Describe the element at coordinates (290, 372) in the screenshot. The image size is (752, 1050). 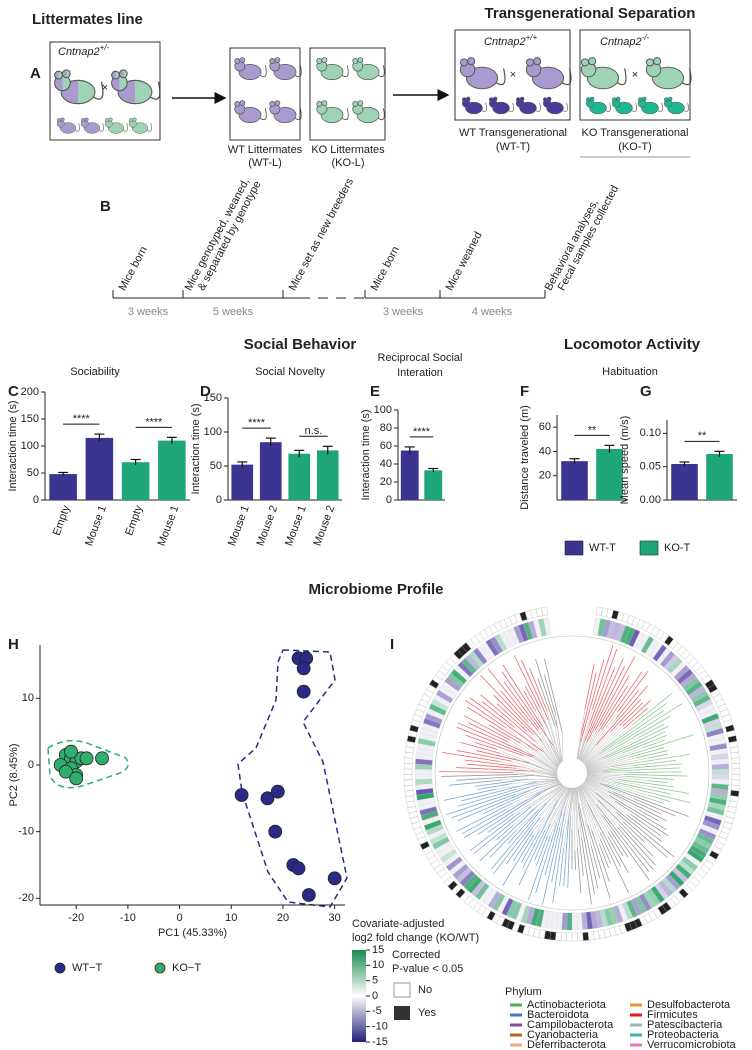
I see `chart-title: Social Novelty` at that location.